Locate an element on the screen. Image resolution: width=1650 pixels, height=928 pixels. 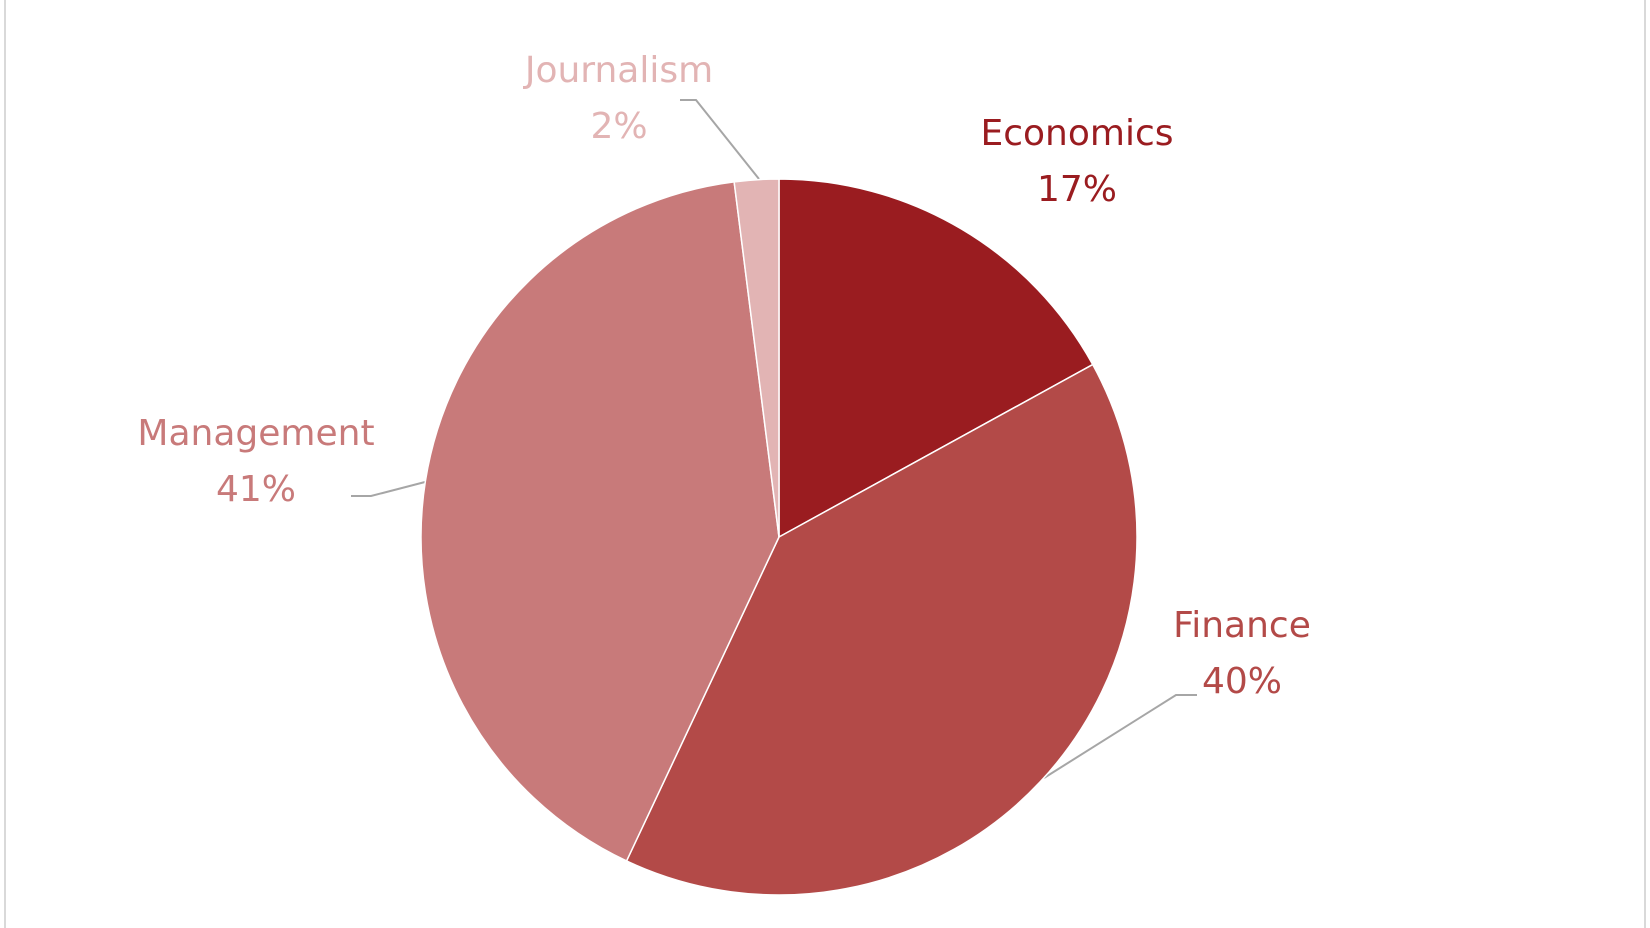
slice-label: Management is located at coordinates (255, 433).